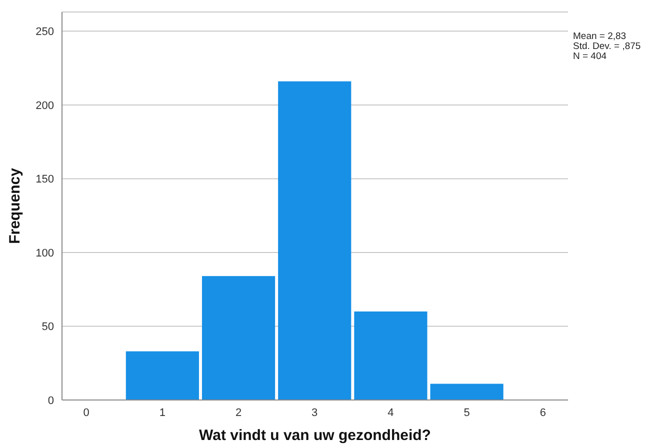 The image size is (646, 445). Describe the element at coordinates (15, 205) in the screenshot. I see `y-axis-title: Frequency` at that location.